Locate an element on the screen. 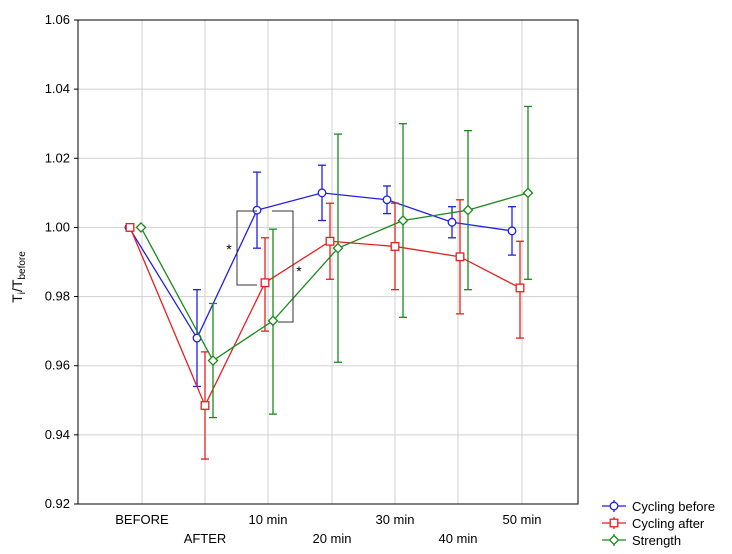  x-category-label: AFTER is located at coordinates (205, 538).